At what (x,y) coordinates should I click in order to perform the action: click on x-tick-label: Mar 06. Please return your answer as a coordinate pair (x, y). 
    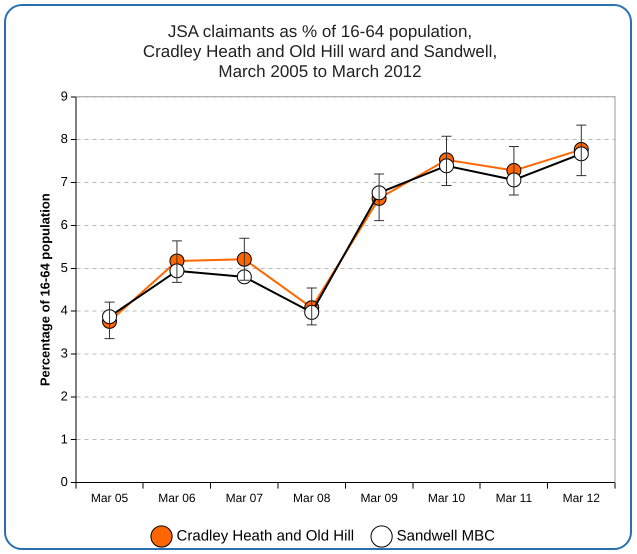
    Looking at the image, I should click on (177, 498).